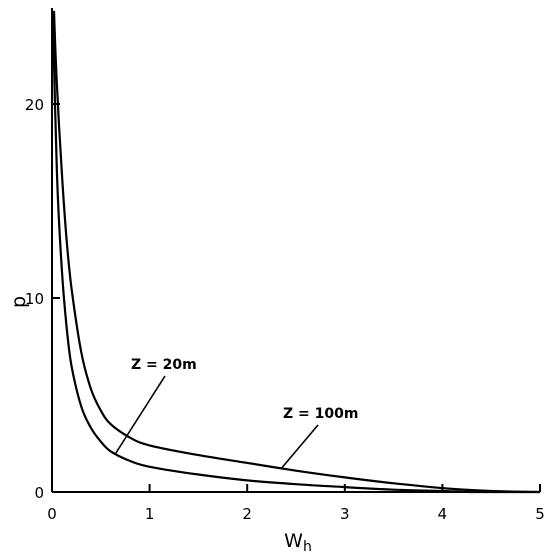 This screenshot has height=556, width=550. Describe the element at coordinates (39, 493) in the screenshot. I see `y-tick-label: 0` at that location.